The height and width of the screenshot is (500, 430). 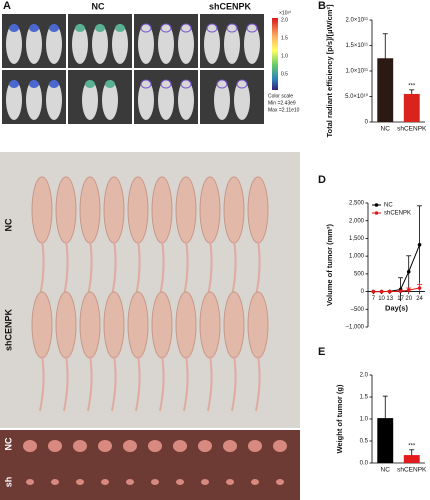 What do you see at coordinates (357, 257) in the screenshot?
I see `y-tick-label: 1,000` at bounding box center [357, 257].